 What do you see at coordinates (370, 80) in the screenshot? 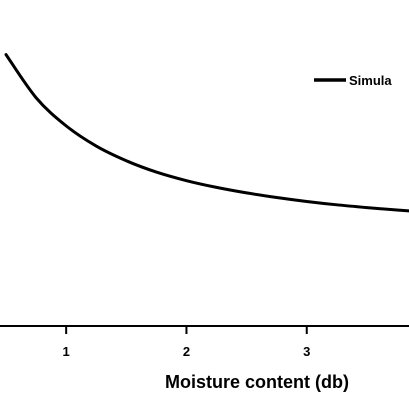
I see `legend-label: Simula` at bounding box center [370, 80].